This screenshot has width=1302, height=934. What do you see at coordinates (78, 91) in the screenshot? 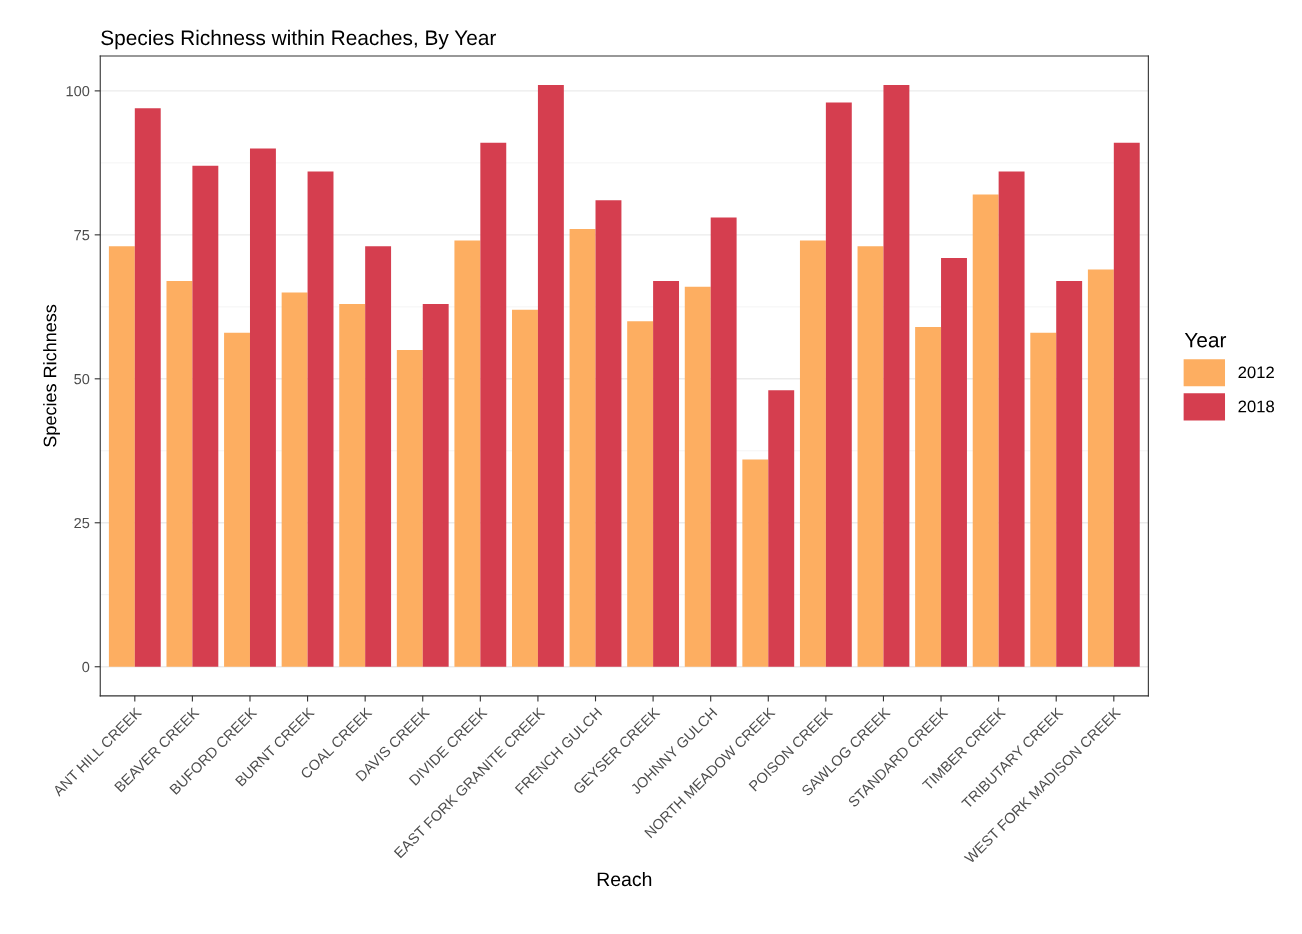
I see `y-tick-label: 100` at bounding box center [78, 91].